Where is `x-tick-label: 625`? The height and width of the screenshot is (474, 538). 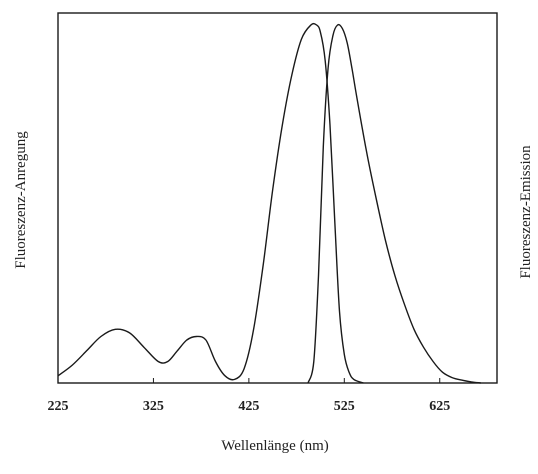 x-tick-label: 625 is located at coordinates (439, 406).